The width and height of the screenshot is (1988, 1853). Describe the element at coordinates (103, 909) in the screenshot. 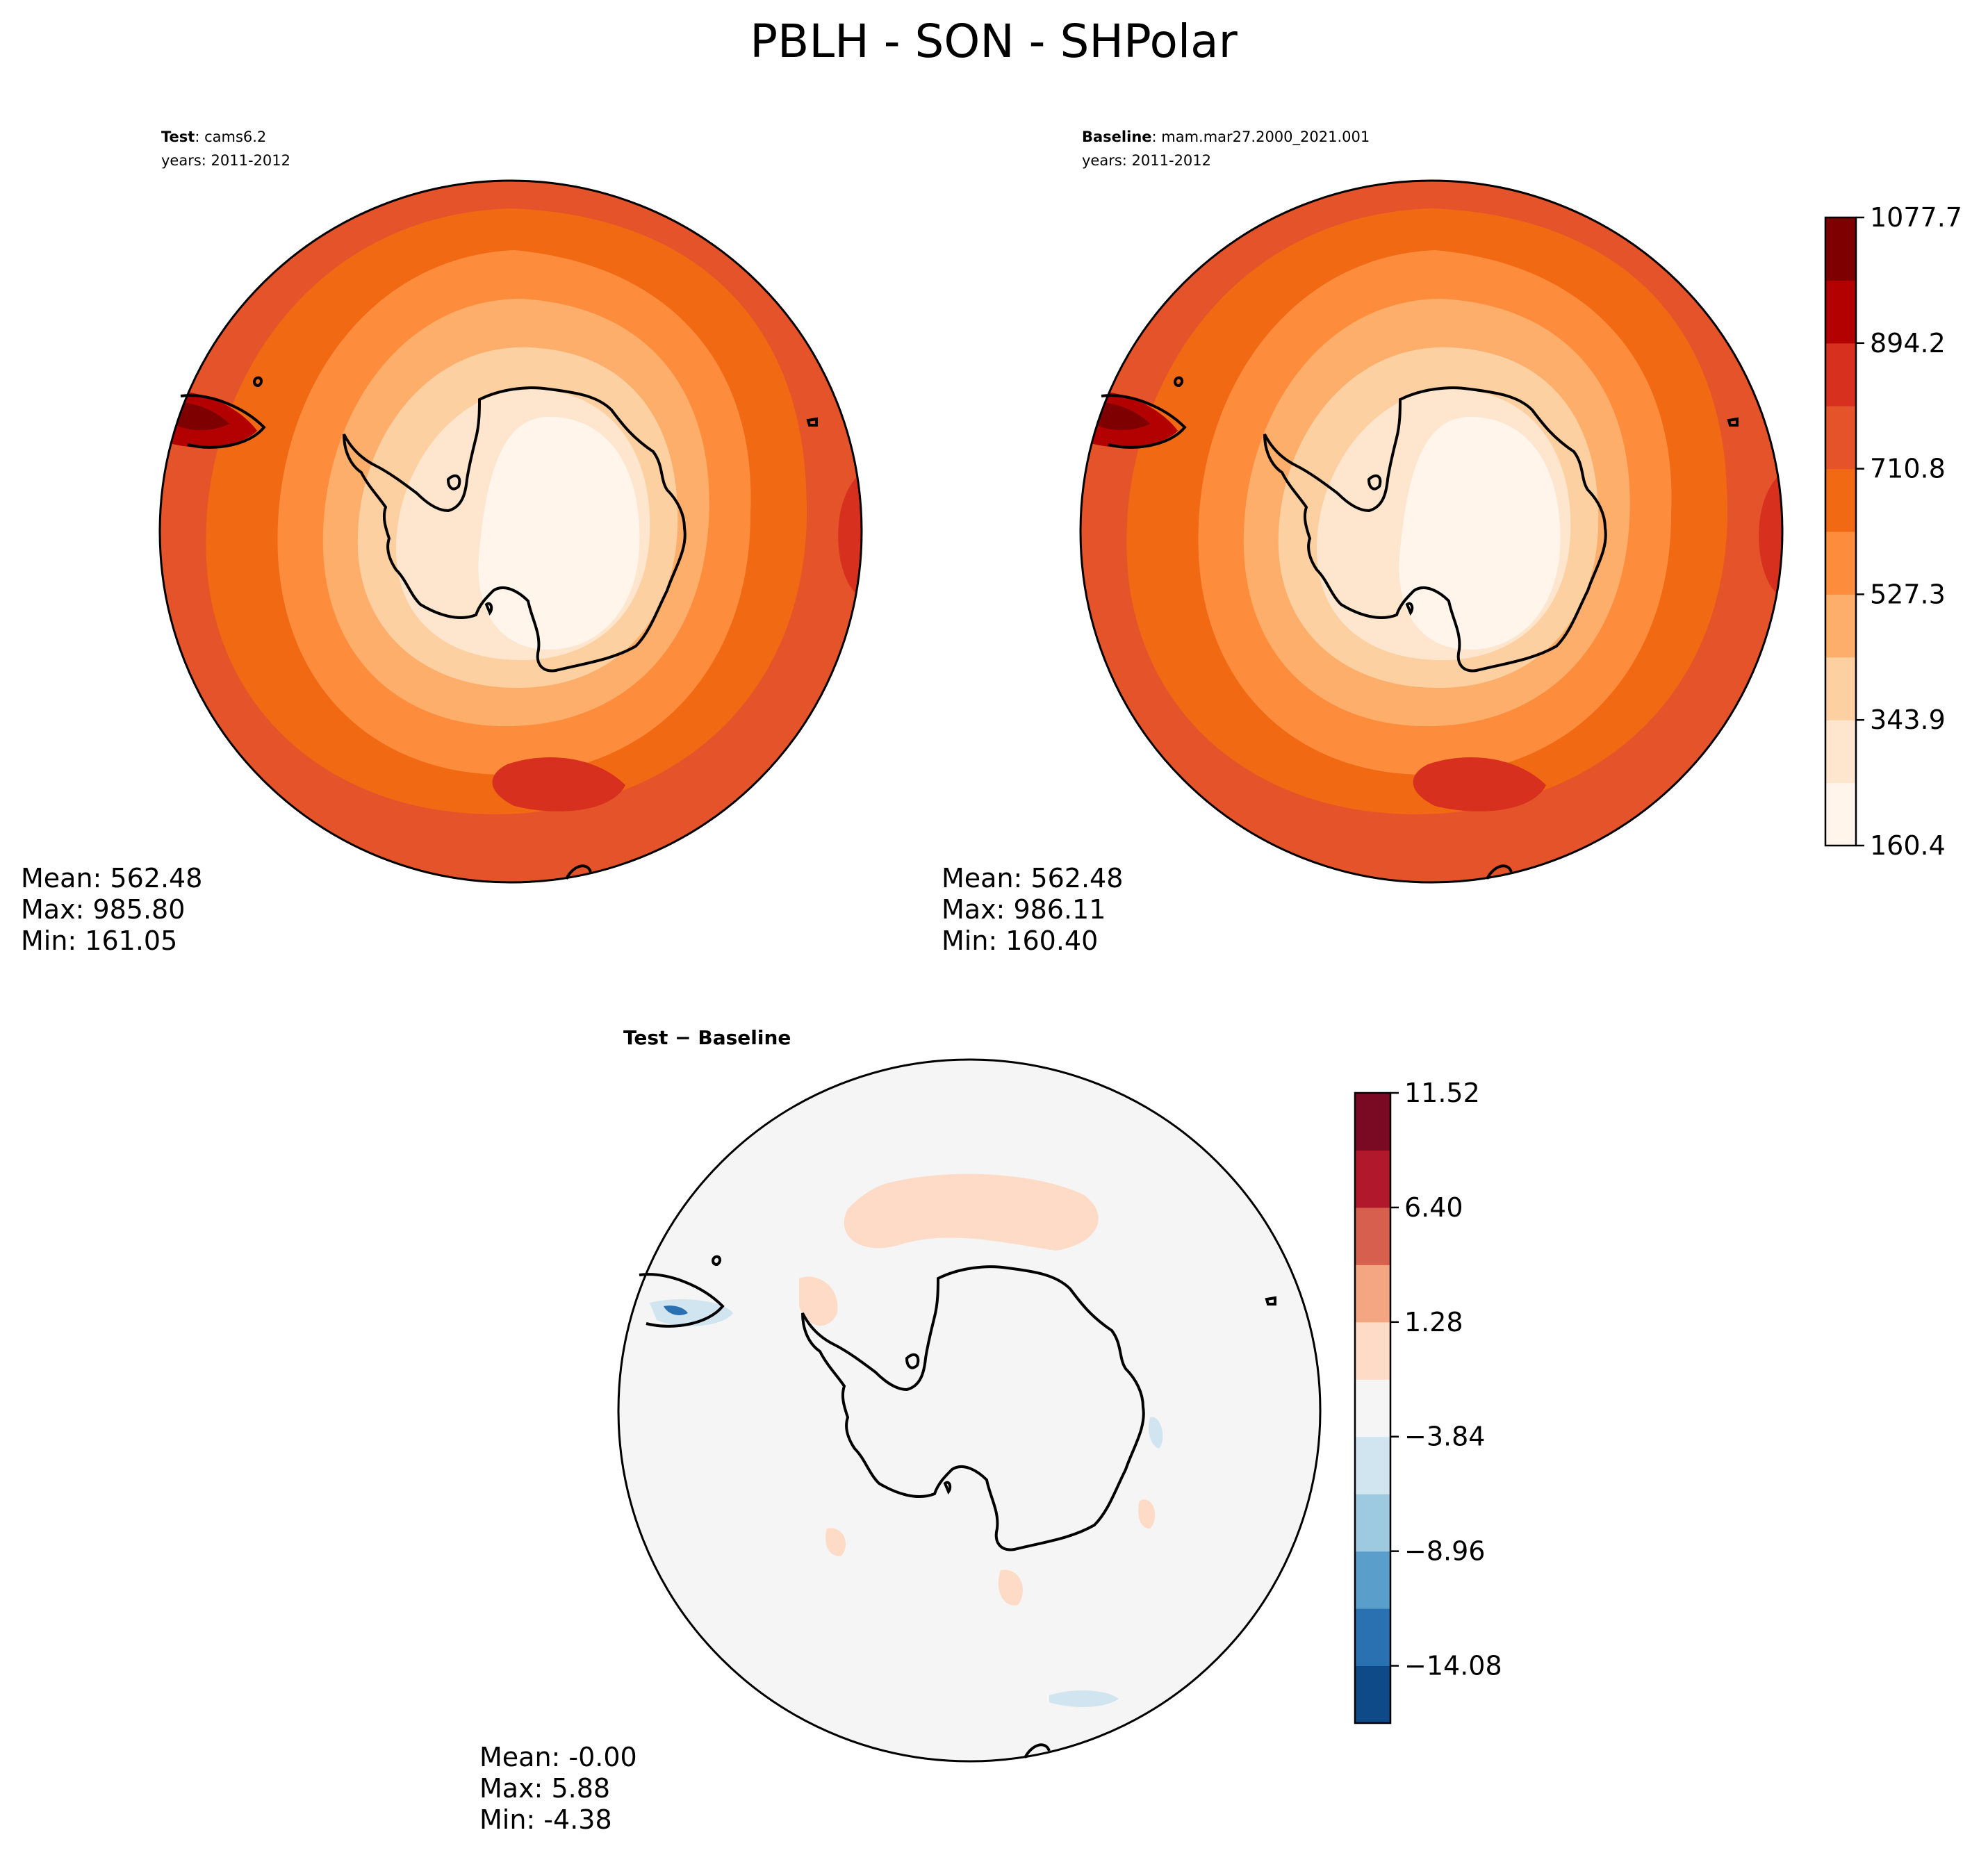

I see `test-max: Max: 985.80` at that location.